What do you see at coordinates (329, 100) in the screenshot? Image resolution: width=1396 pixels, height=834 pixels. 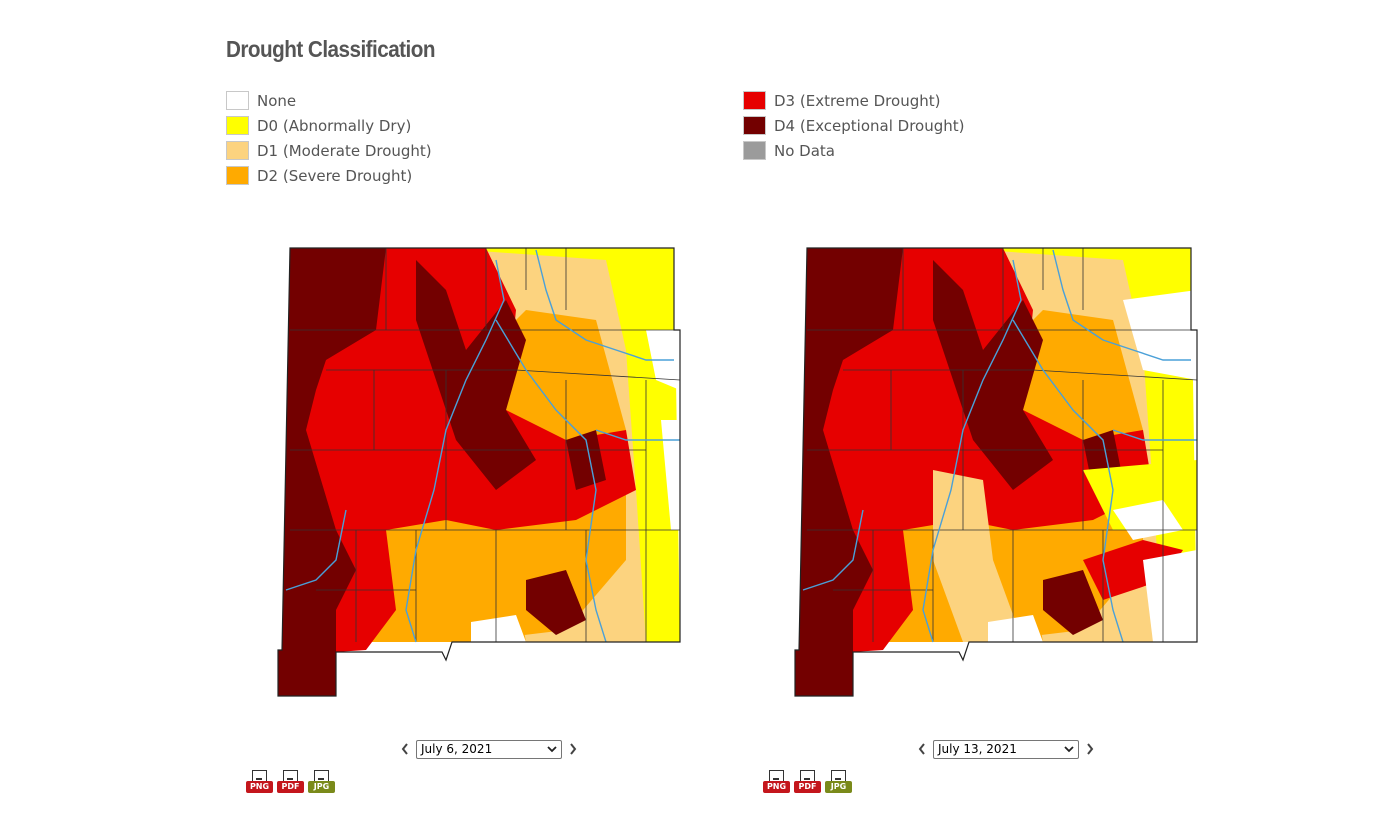 I see `legend-item-none: None` at bounding box center [329, 100].